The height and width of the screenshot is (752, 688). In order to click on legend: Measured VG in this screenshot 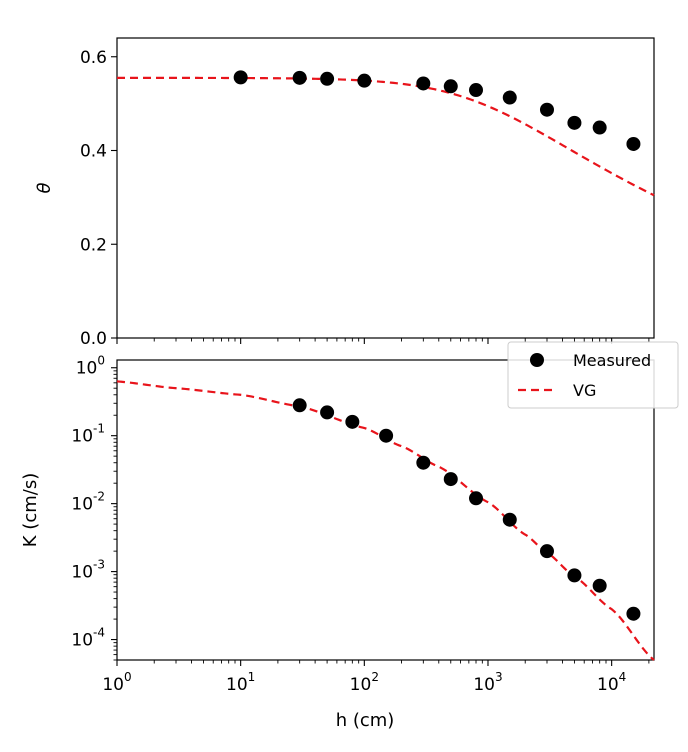, I will do `click(593, 375)`.